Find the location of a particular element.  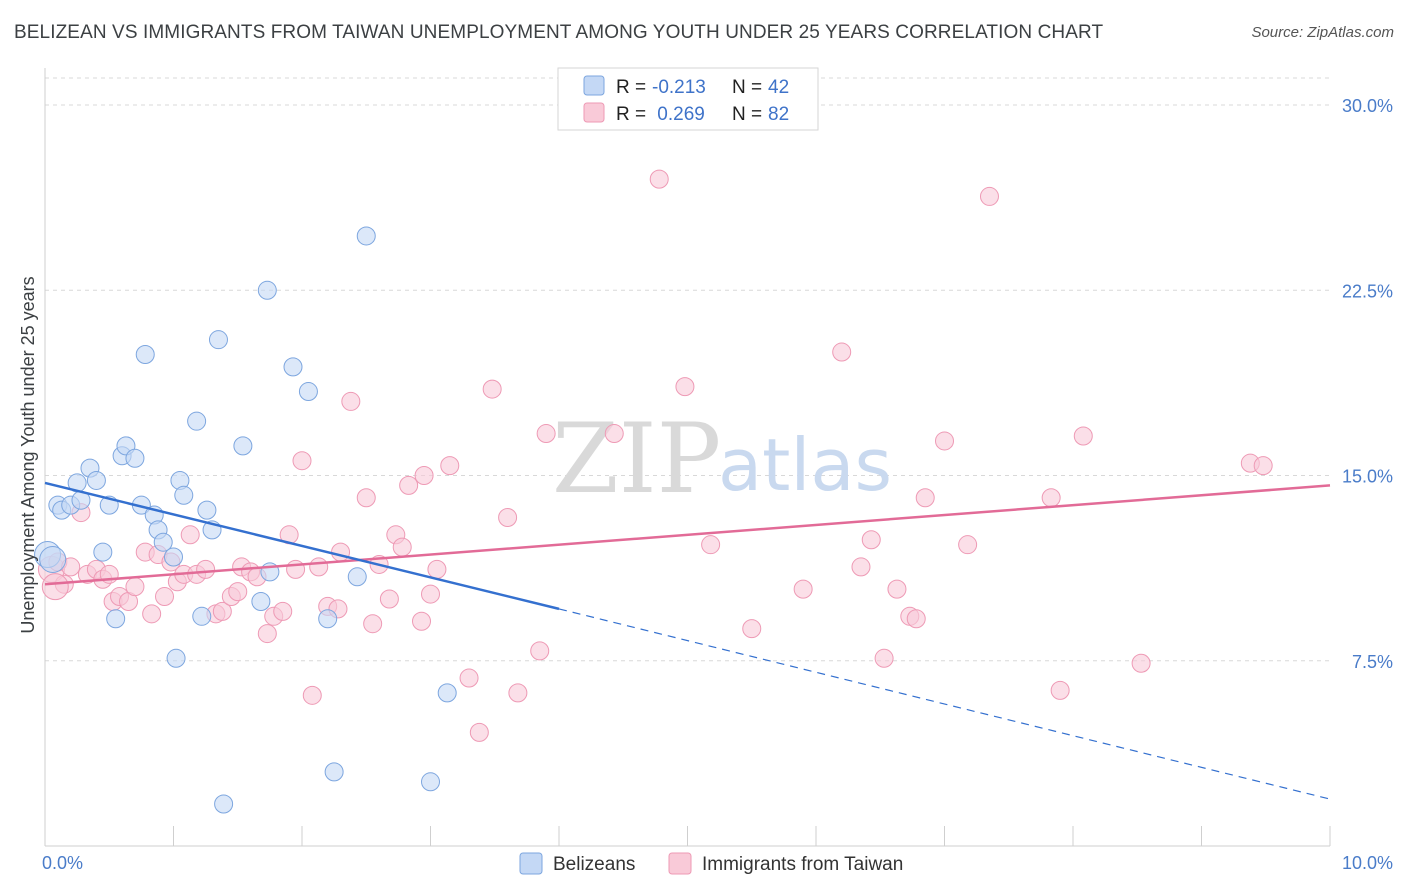

legend-bottom-label-belizeans: Belizeans is located at coordinates (594, 864).